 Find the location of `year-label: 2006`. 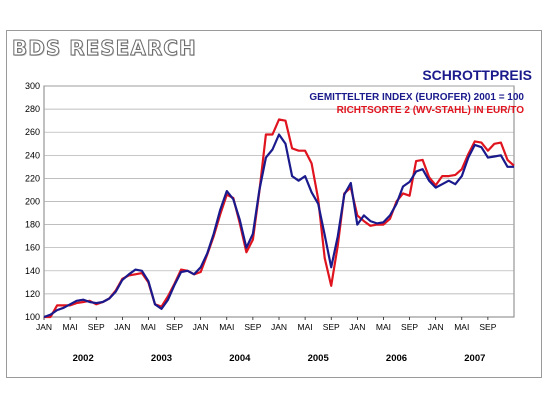

year-label: 2006 is located at coordinates (396, 358).